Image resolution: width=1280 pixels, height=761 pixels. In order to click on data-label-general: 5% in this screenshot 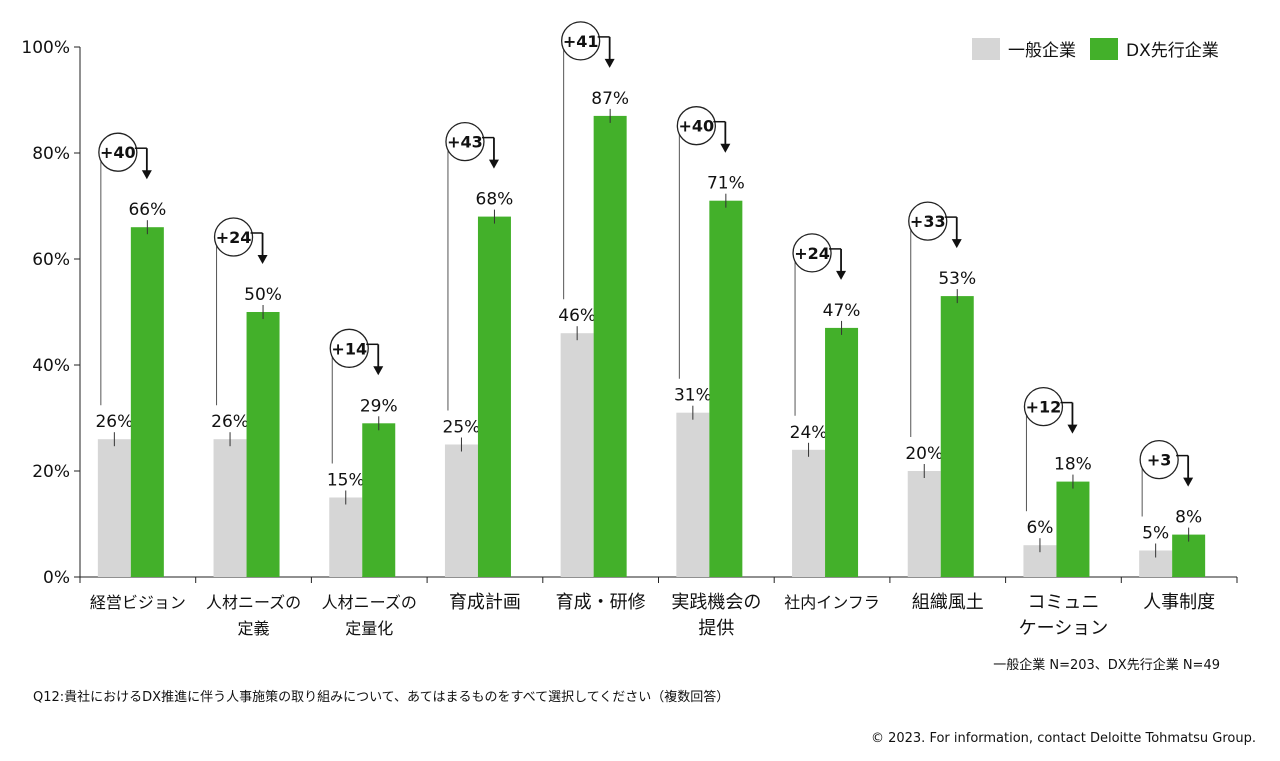, I will do `click(1155, 534)`.